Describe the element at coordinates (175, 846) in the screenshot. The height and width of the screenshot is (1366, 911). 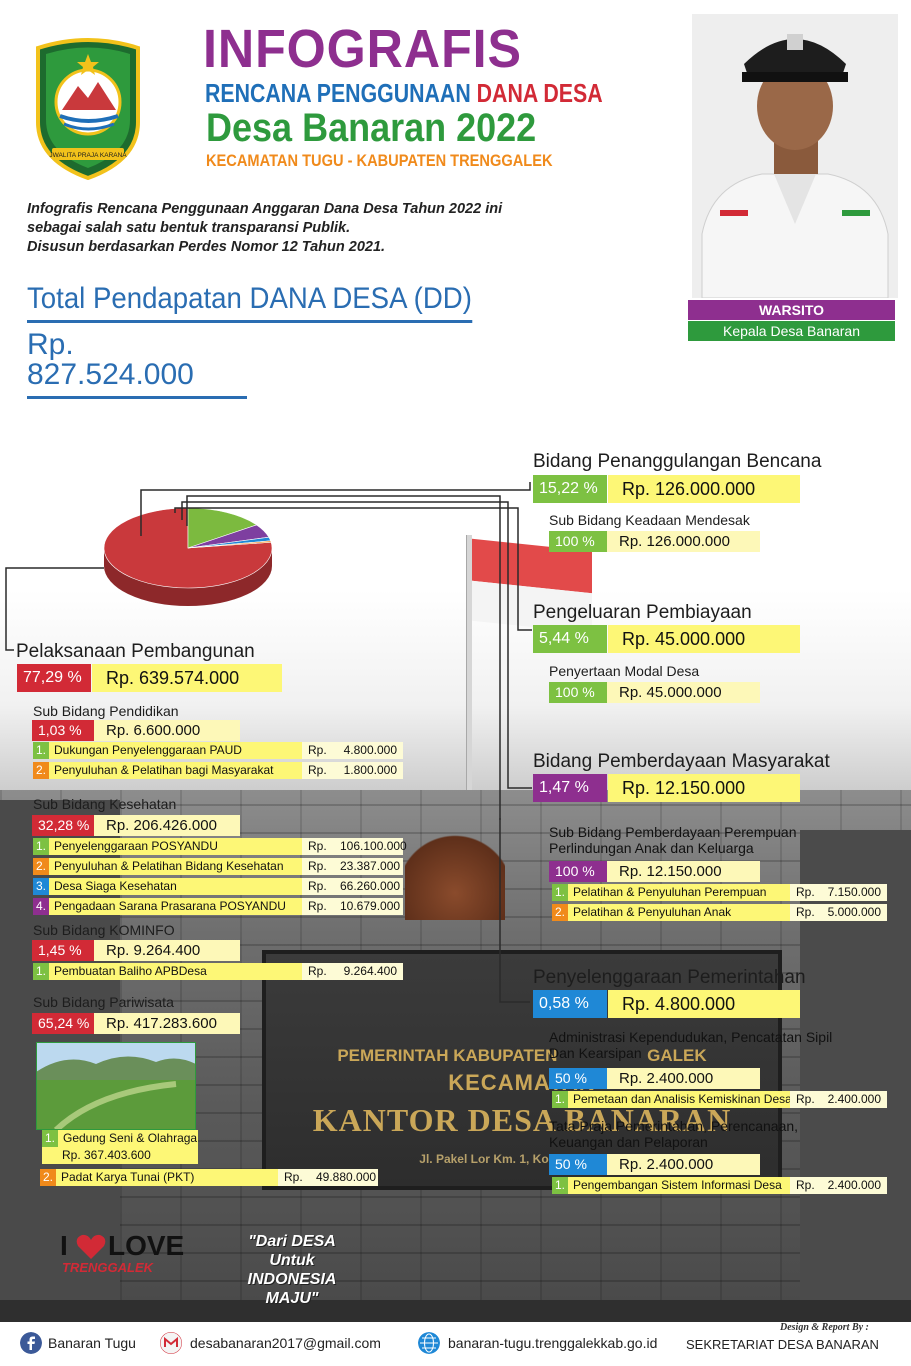
I see `item-label: Penyelenggaraan POSYANDU` at that location.